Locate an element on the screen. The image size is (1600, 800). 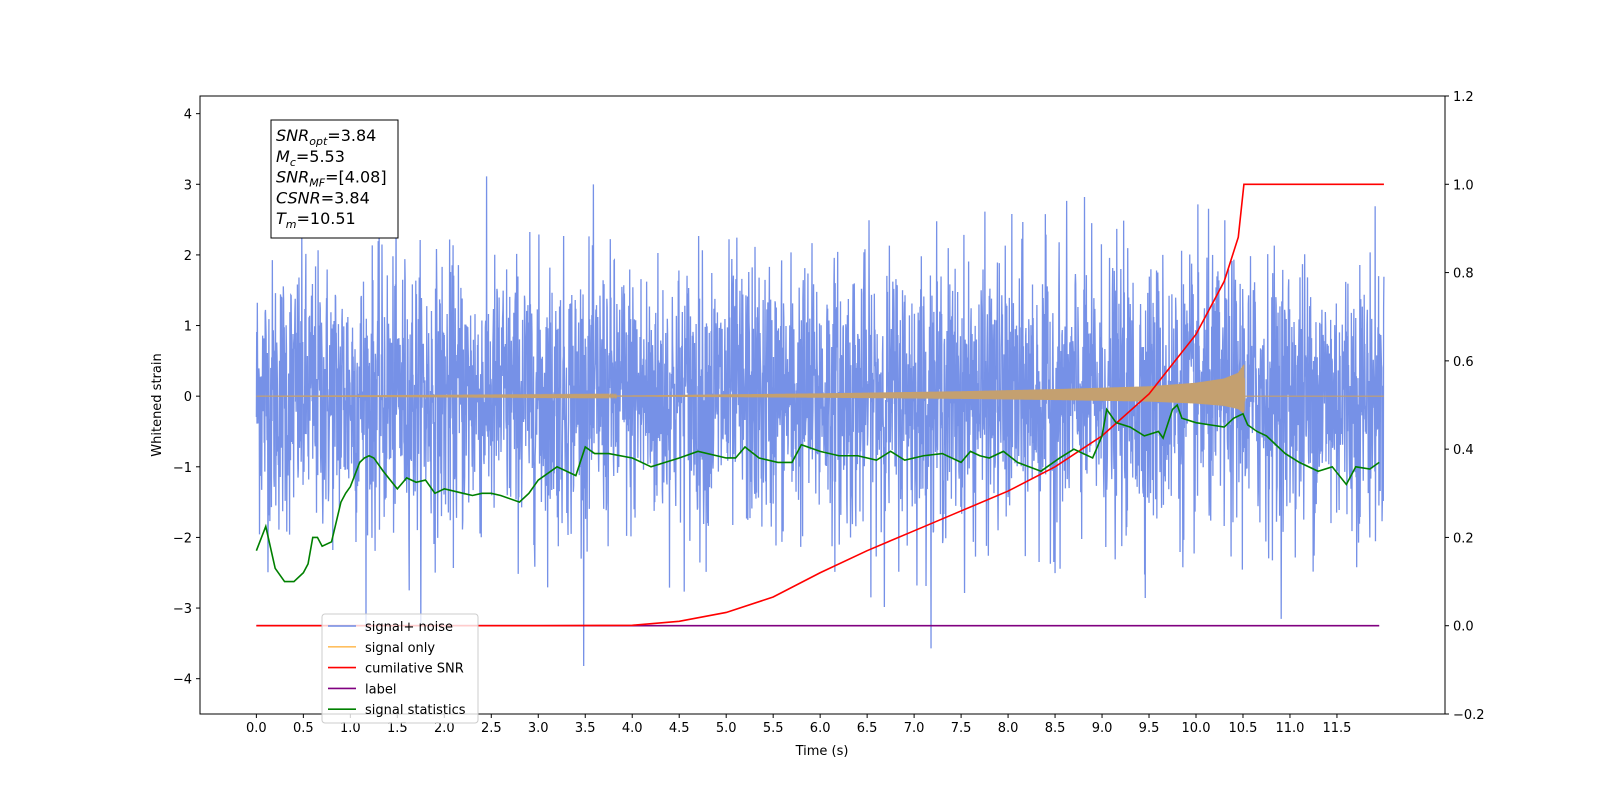
legend-frame is located at coordinates (400, 668).